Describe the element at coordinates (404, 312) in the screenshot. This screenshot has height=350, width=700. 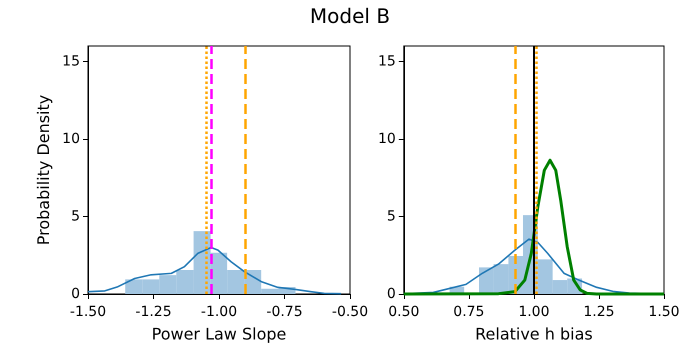
I see `x-tick-label: 0.50` at that location.